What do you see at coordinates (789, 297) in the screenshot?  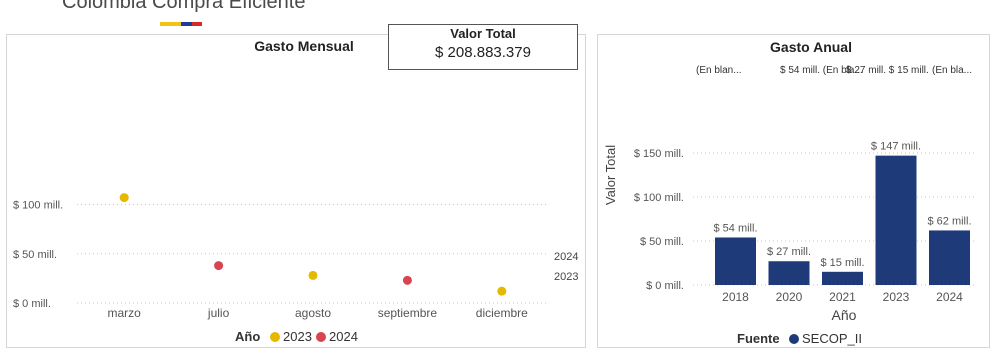 I see `x-tick-label: 2020` at bounding box center [789, 297].